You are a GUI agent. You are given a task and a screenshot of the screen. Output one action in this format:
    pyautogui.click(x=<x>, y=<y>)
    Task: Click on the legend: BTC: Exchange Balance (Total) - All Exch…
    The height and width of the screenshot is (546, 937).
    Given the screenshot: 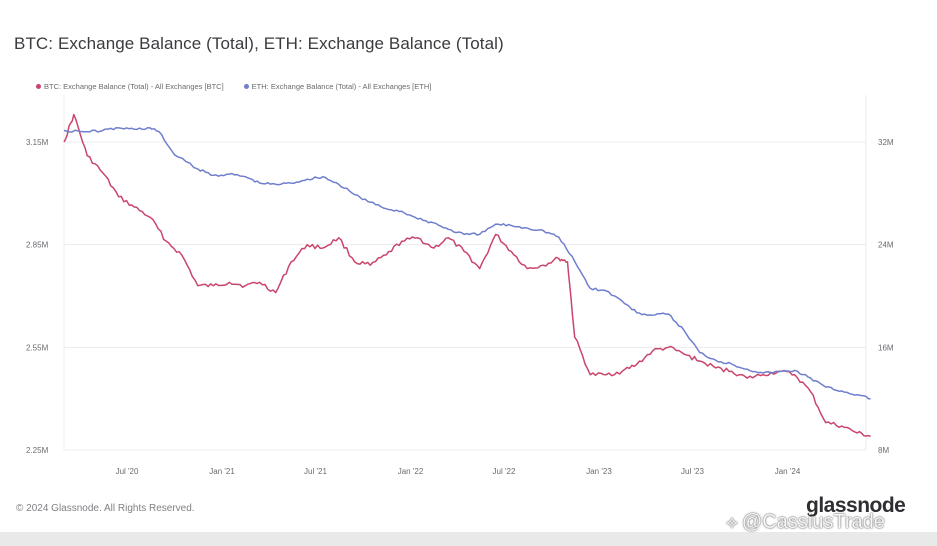 What is the action you would take?
    pyautogui.click(x=233, y=86)
    